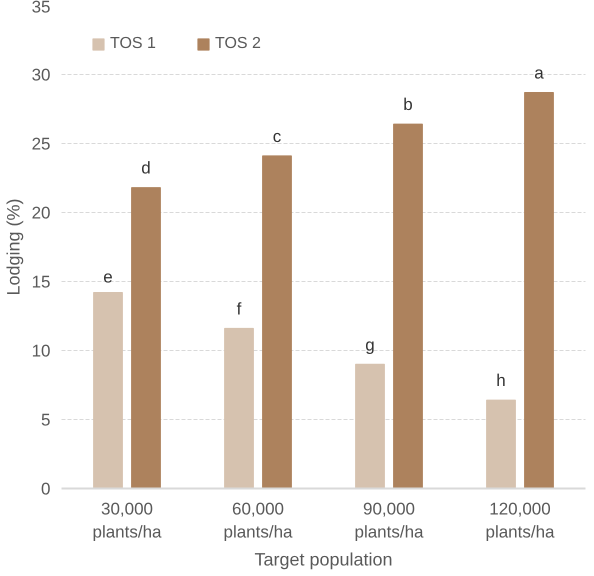  I want to click on annotation: a, so click(539, 72).